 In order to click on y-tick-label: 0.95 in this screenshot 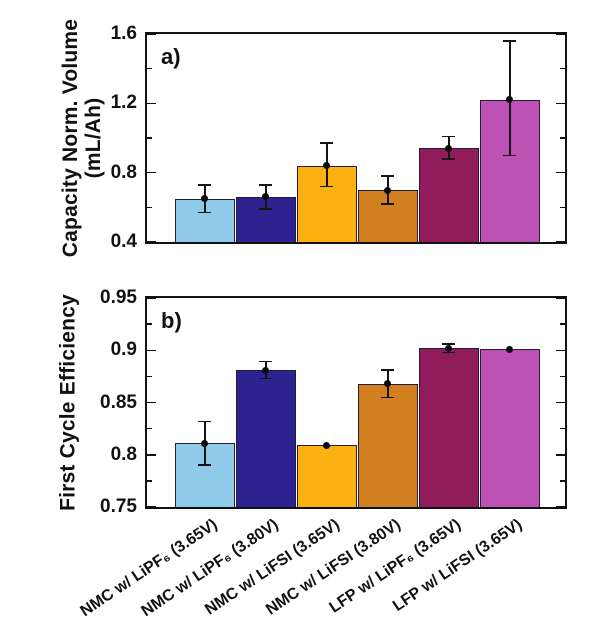, I will do `click(118, 297)`.